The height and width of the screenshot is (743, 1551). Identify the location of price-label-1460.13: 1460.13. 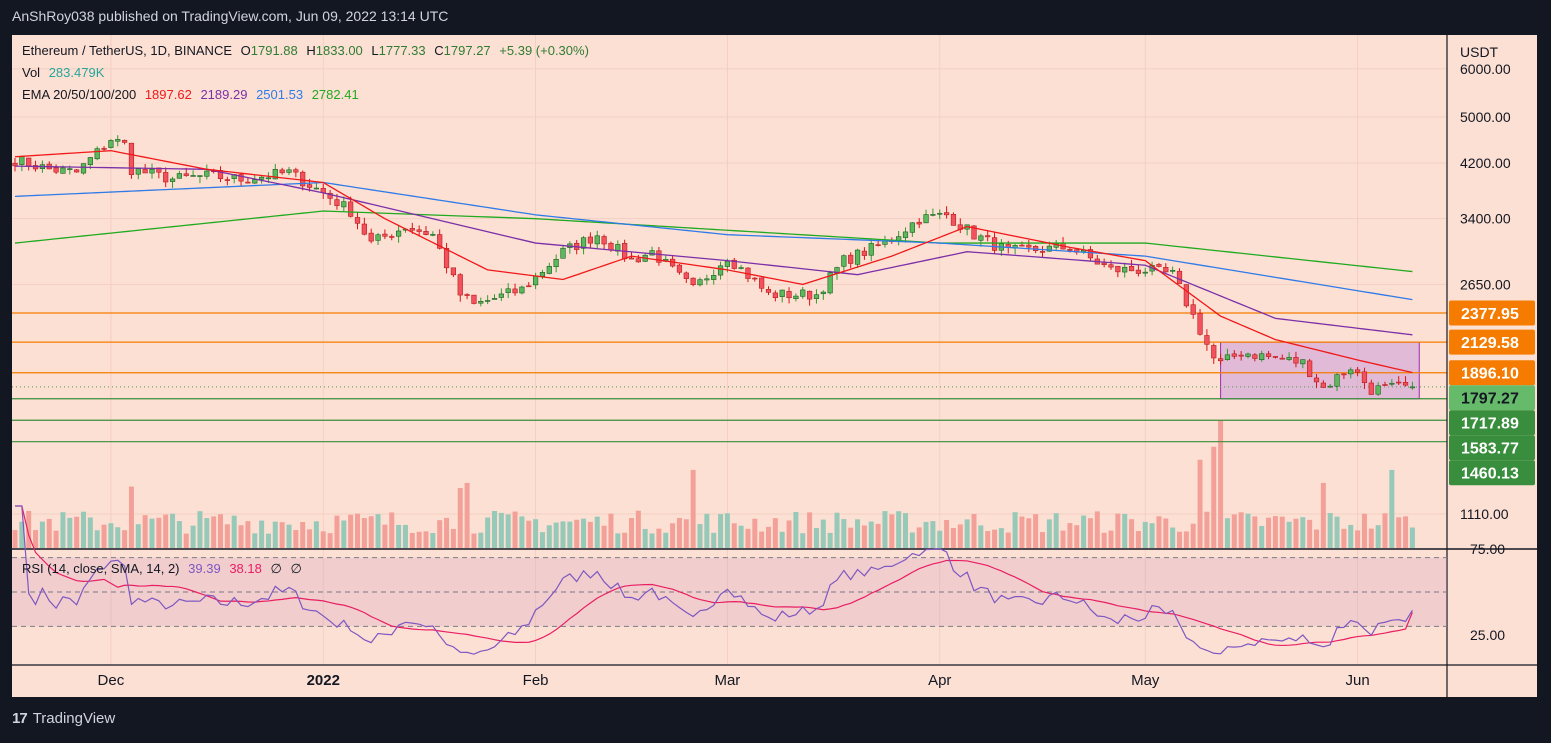
(1492, 473).